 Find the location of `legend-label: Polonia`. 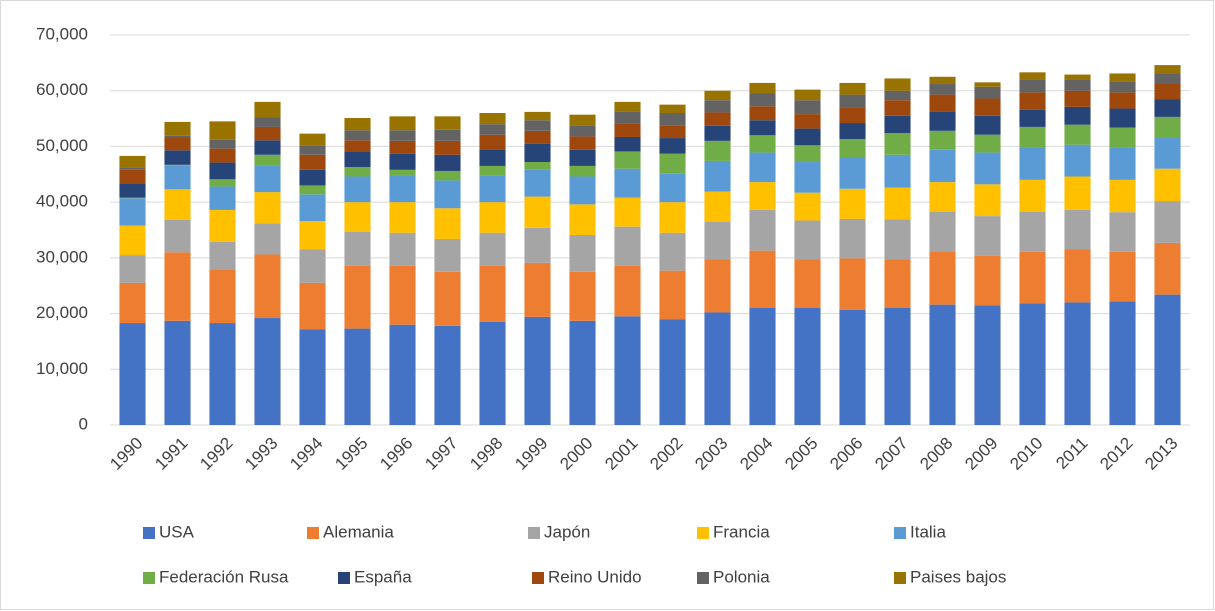

legend-label: Polonia is located at coordinates (741, 576).